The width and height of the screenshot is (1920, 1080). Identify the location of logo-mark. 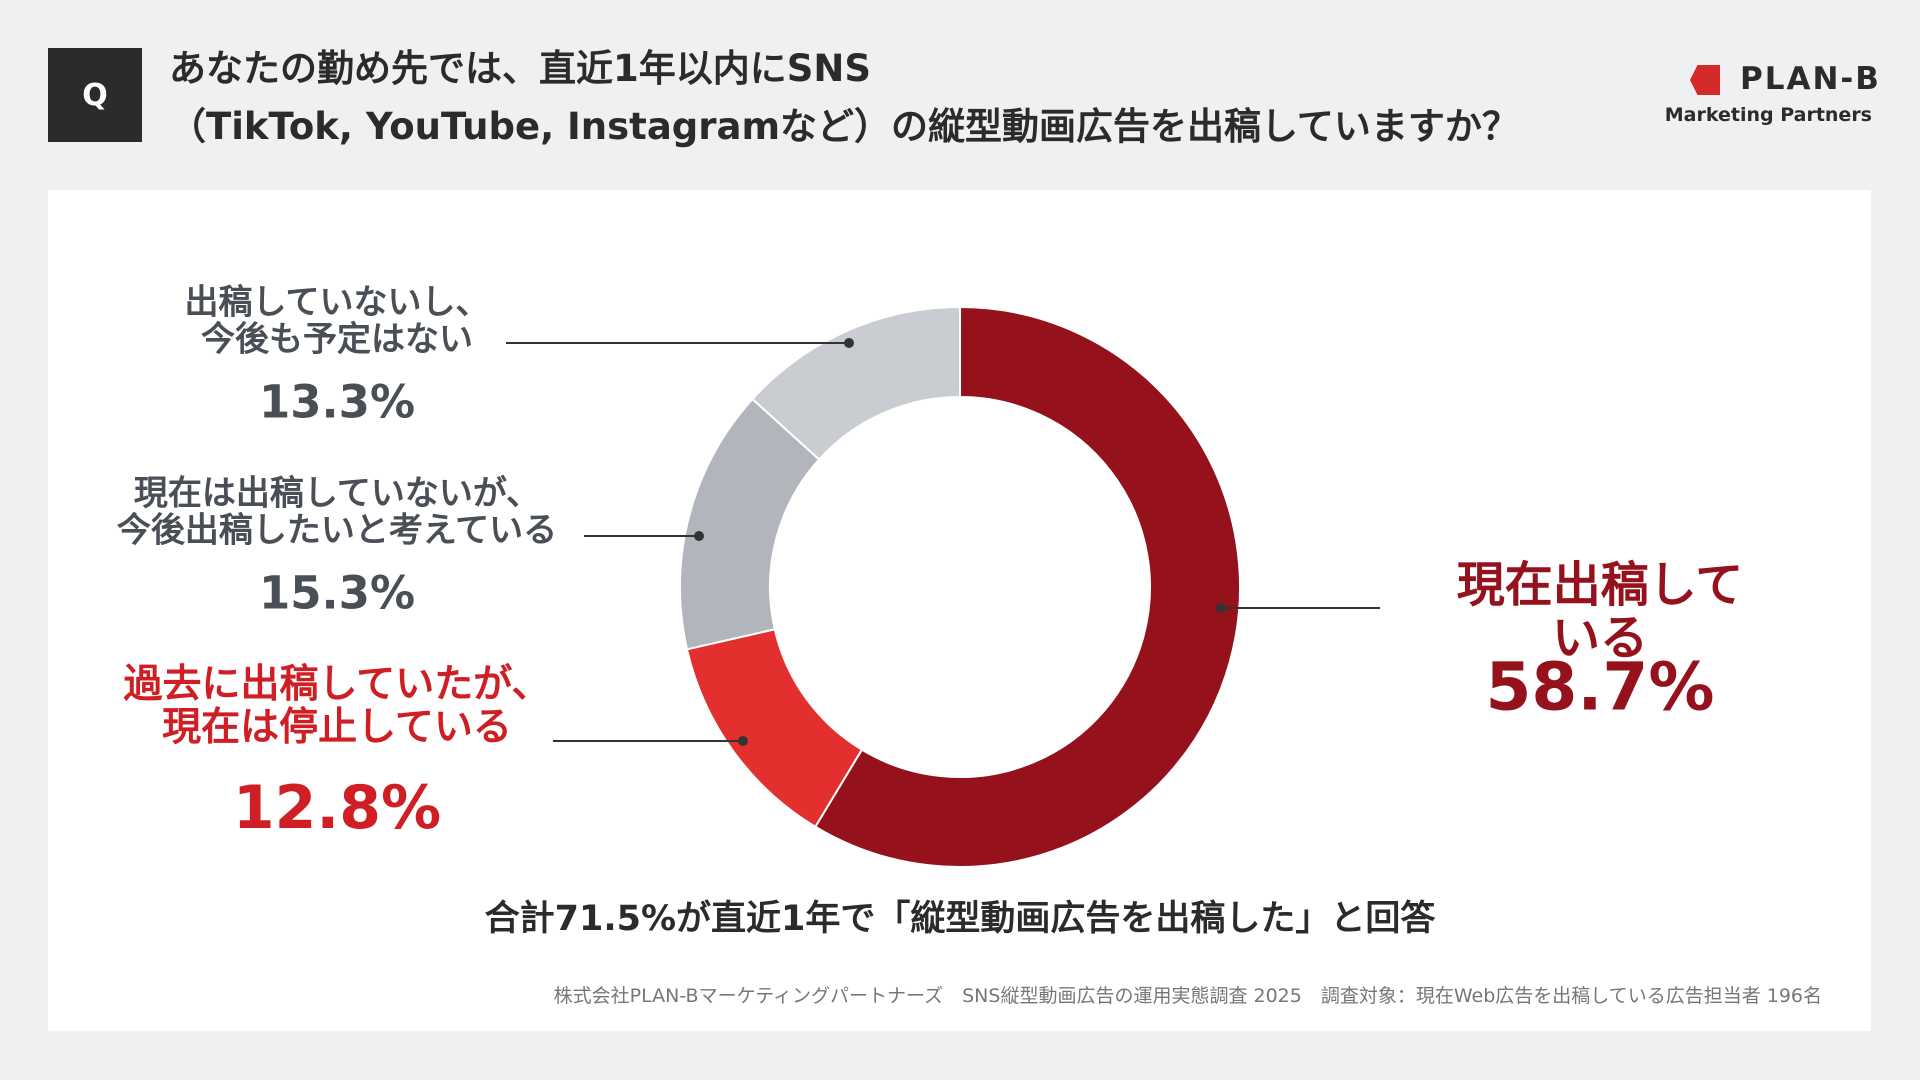
(1705, 80).